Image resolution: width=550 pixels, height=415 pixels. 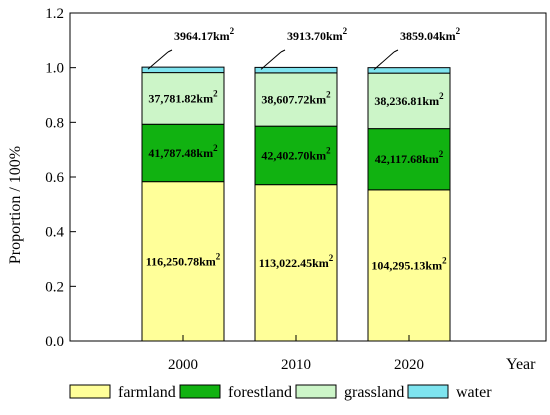 I want to click on legend-swatch-farmland, so click(x=90, y=391).